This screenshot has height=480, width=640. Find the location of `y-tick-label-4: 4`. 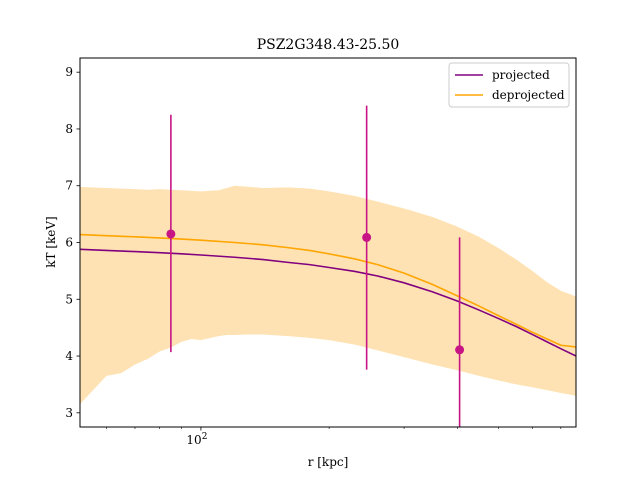

y-tick-label-4: 4 is located at coordinates (69, 356).